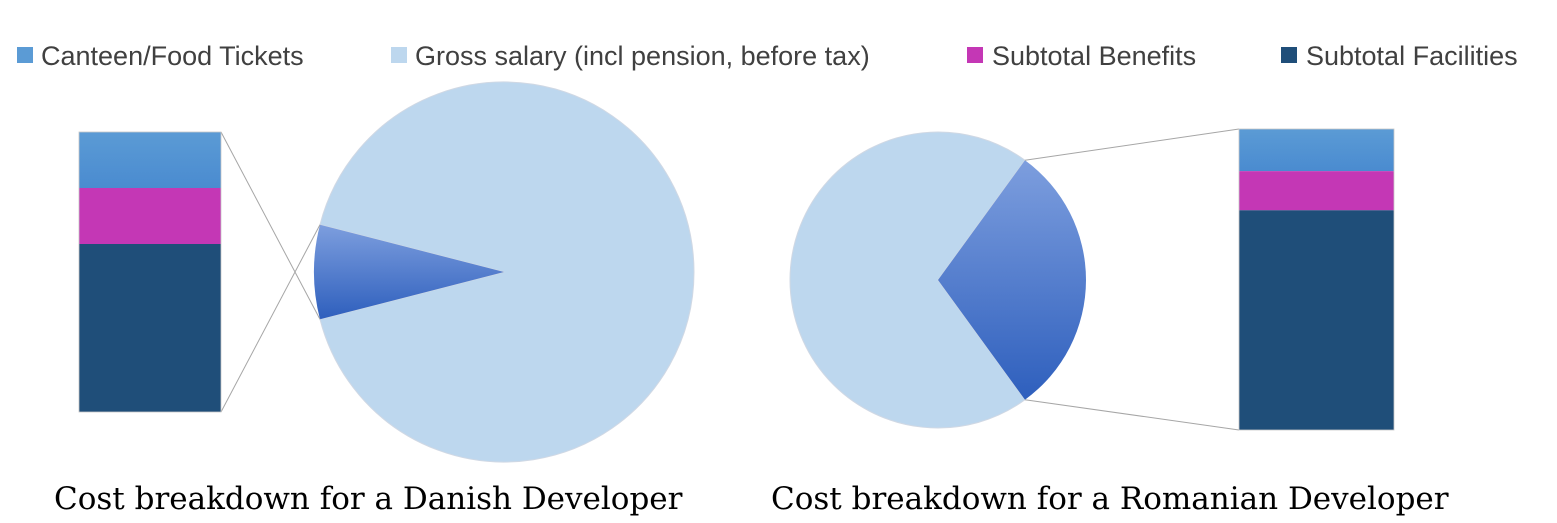 Image resolution: width=1557 pixels, height=523 pixels. What do you see at coordinates (1412, 56) in the screenshot?
I see `legend-label-facilities: Subtotal Facilities` at bounding box center [1412, 56].